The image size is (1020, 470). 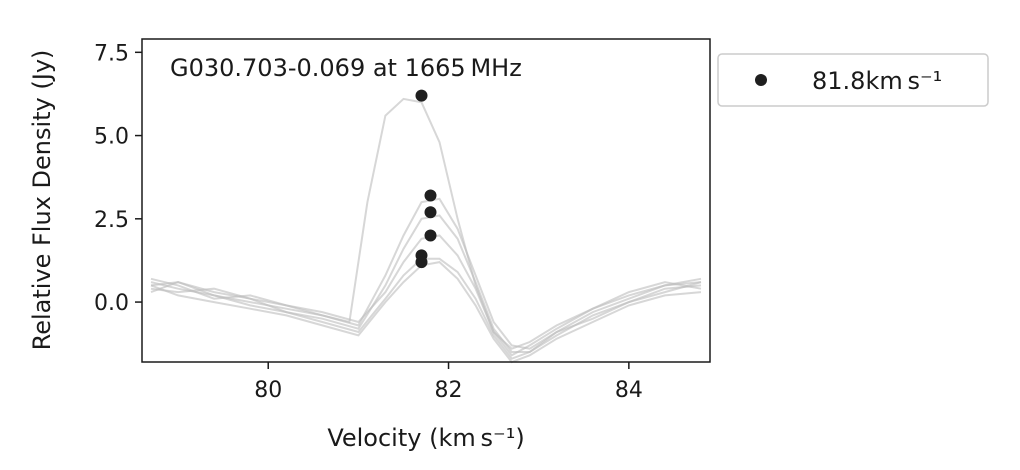 I want to click on legend-box, so click(x=853, y=80).